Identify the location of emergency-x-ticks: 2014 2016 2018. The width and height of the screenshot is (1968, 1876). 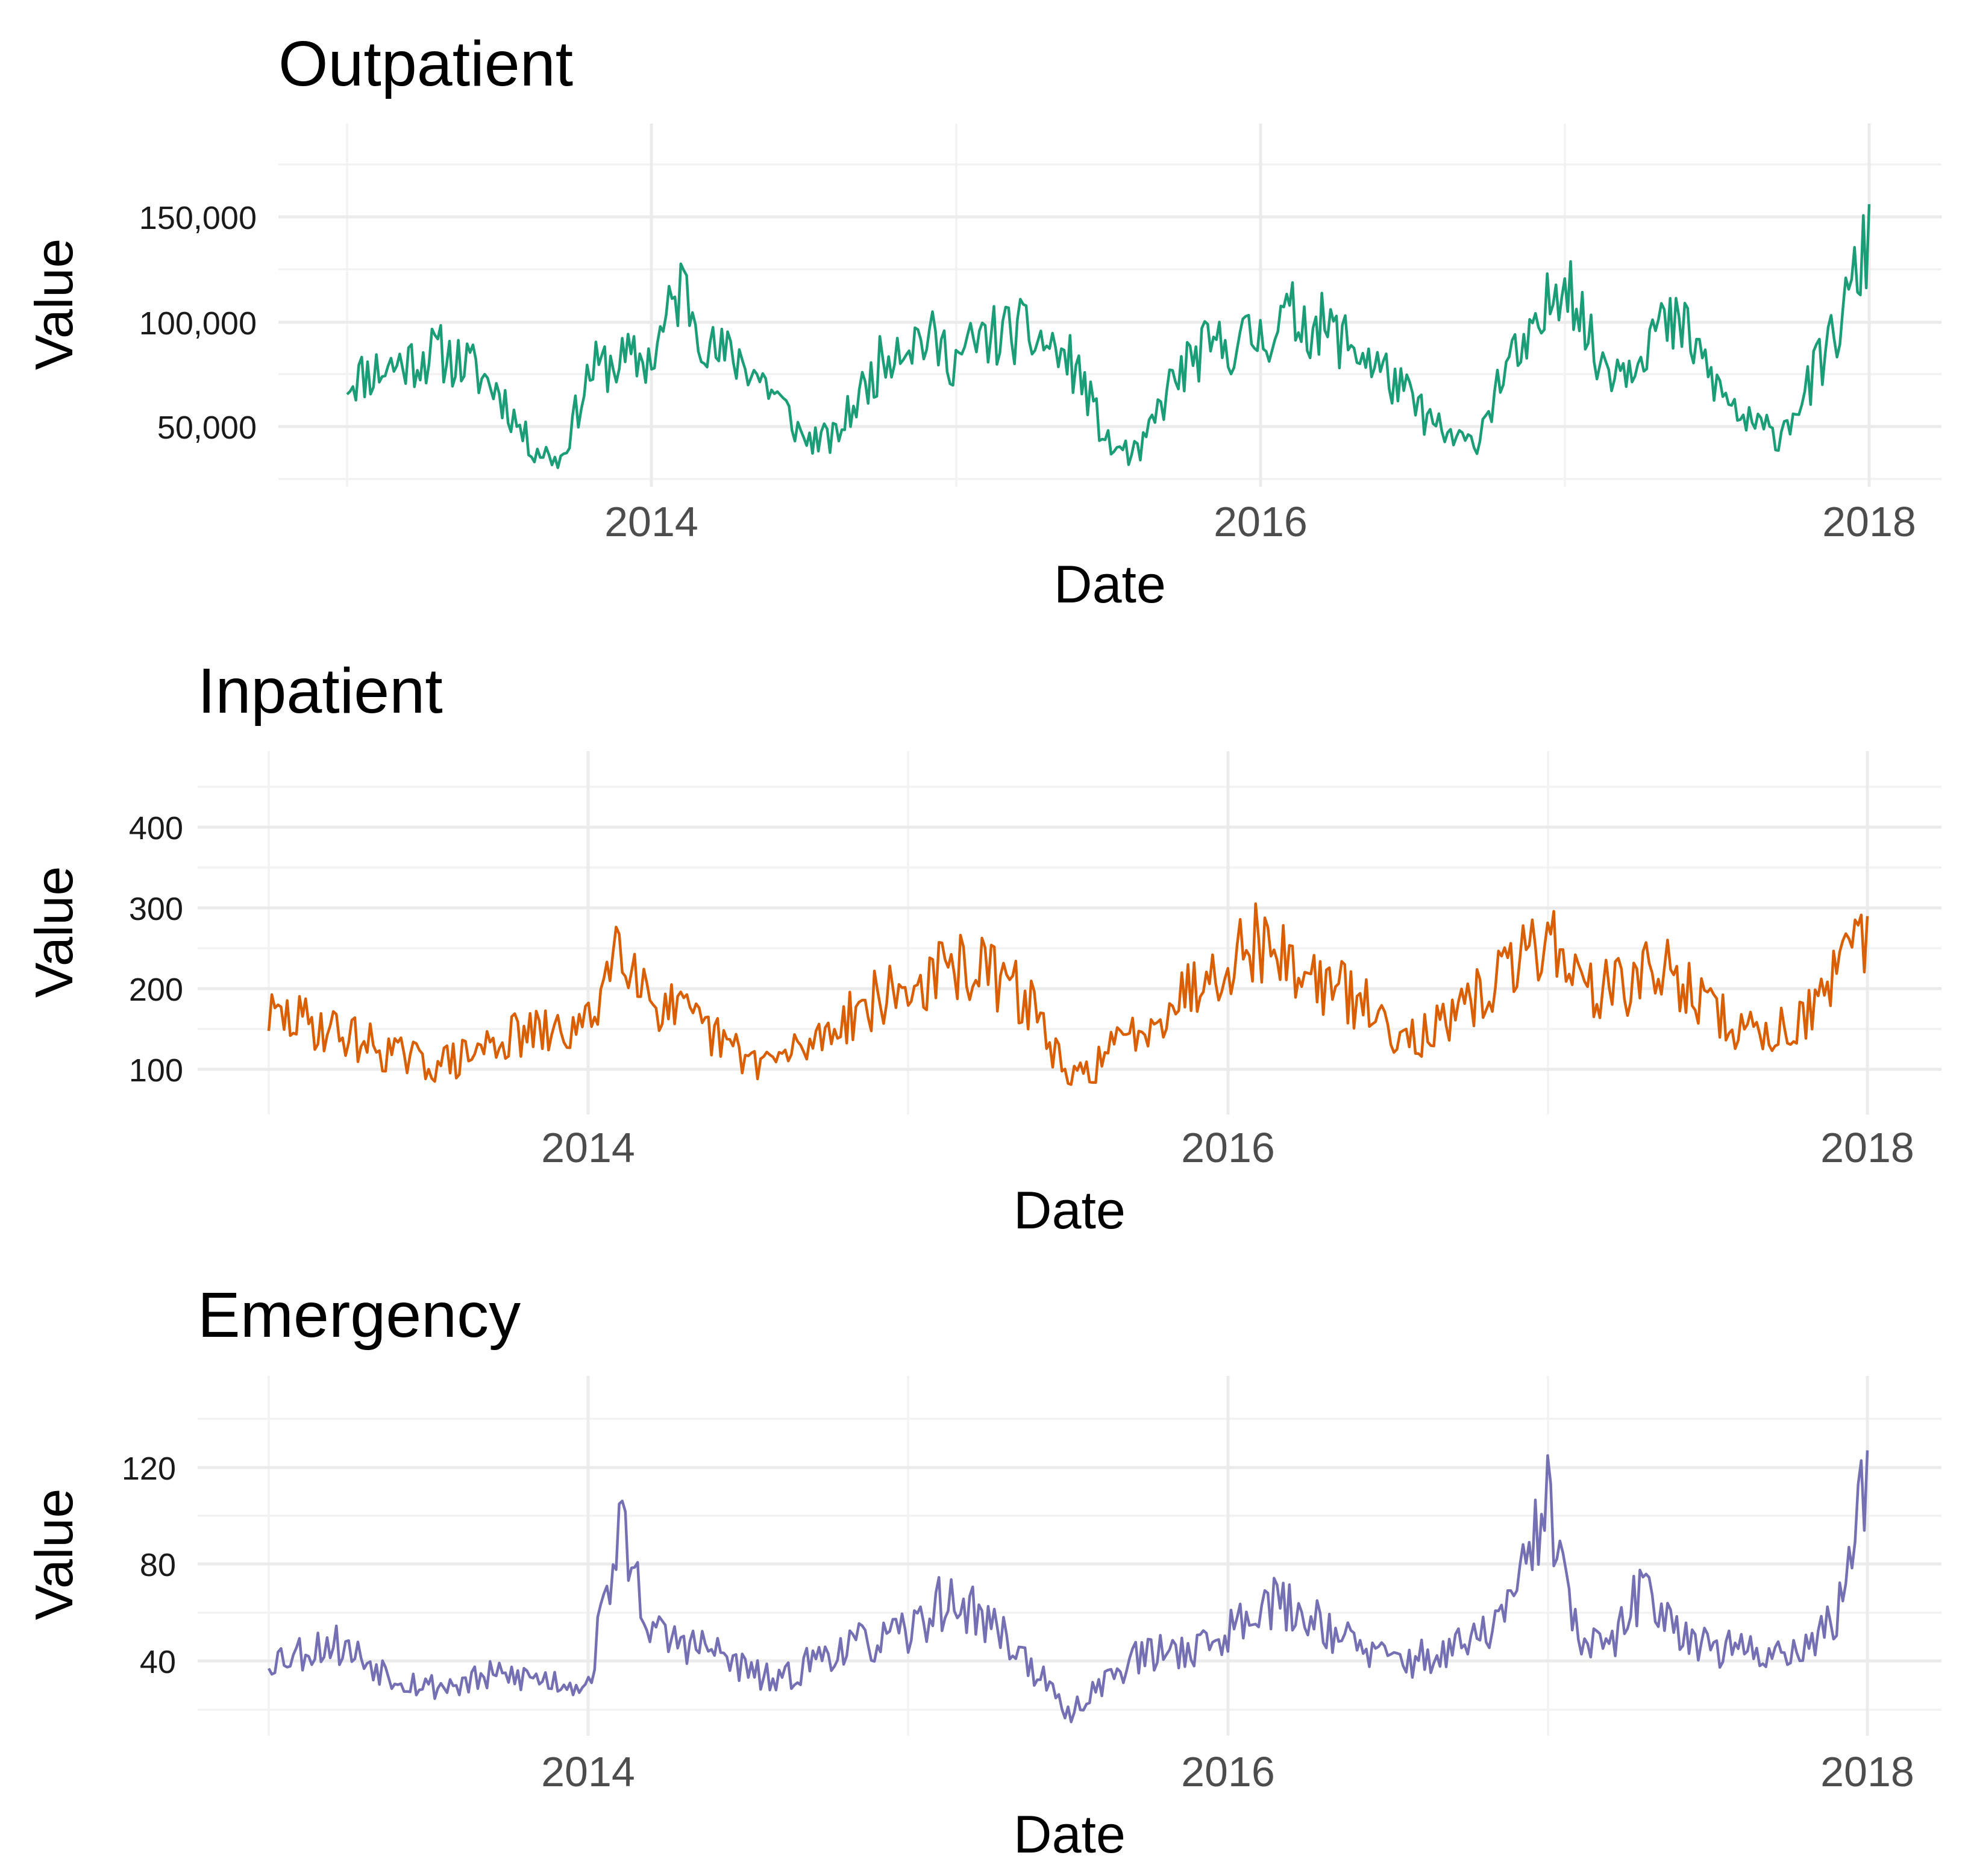
(1228, 1771).